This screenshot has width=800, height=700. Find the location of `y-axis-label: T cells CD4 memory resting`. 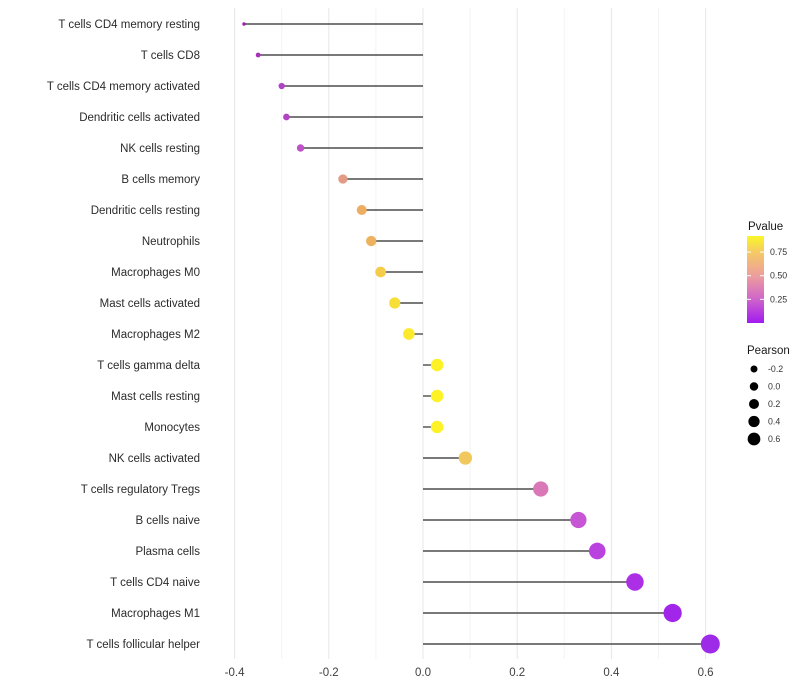

y-axis-label: T cells CD4 memory resting is located at coordinates (129, 25).